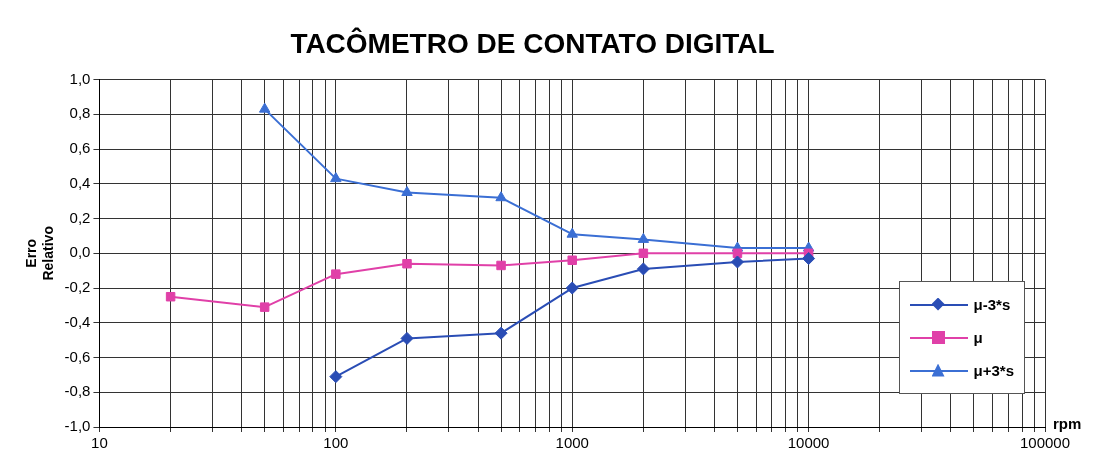  Describe the element at coordinates (532, 42) in the screenshot. I see `chart-title: TACÔMETRO DE CONTATO DIGITAL` at that location.